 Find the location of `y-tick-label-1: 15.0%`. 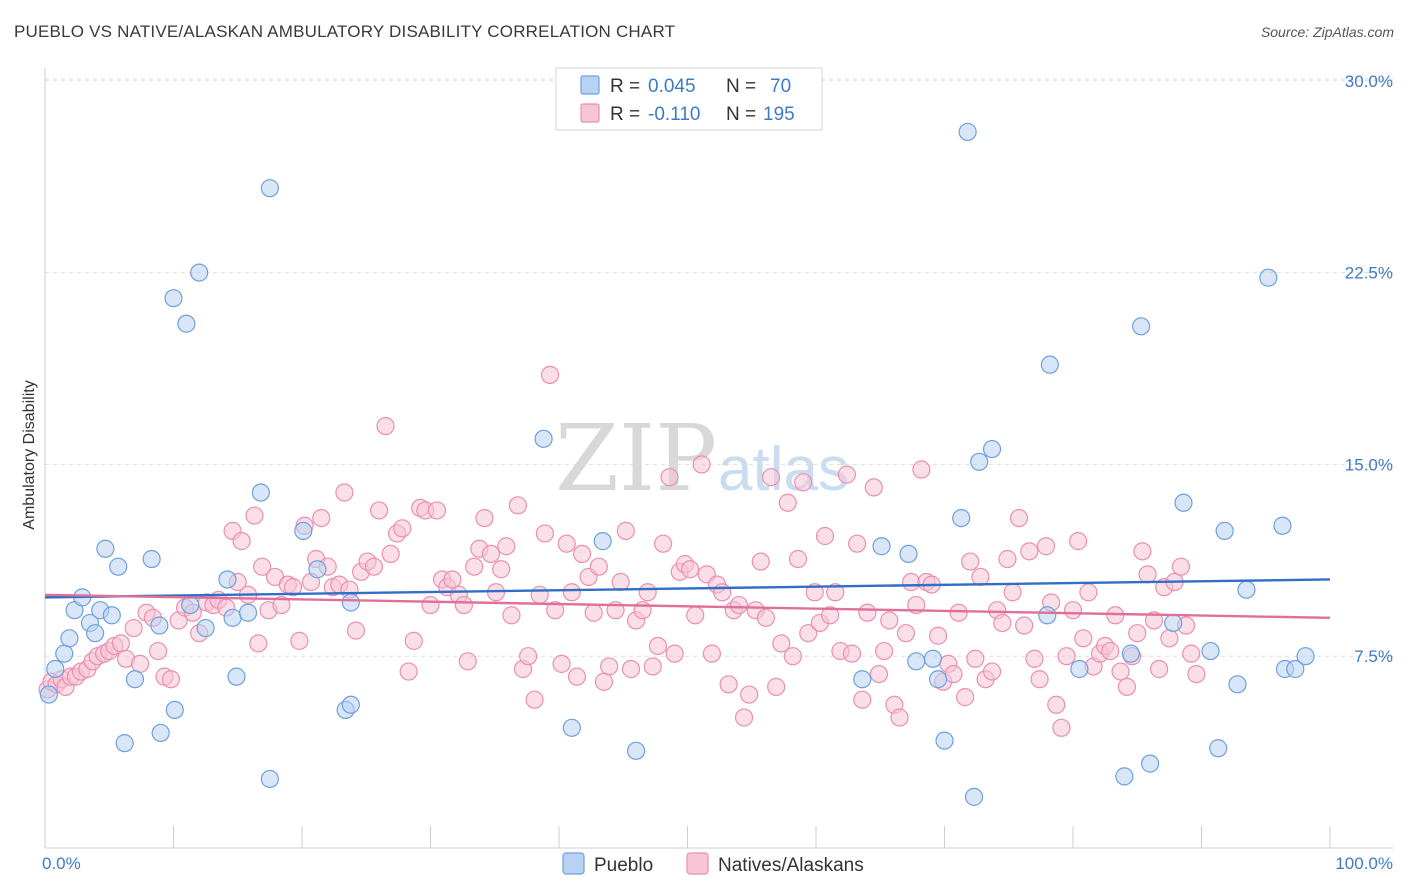

y-tick-label-1: 15.0% is located at coordinates (1369, 464).